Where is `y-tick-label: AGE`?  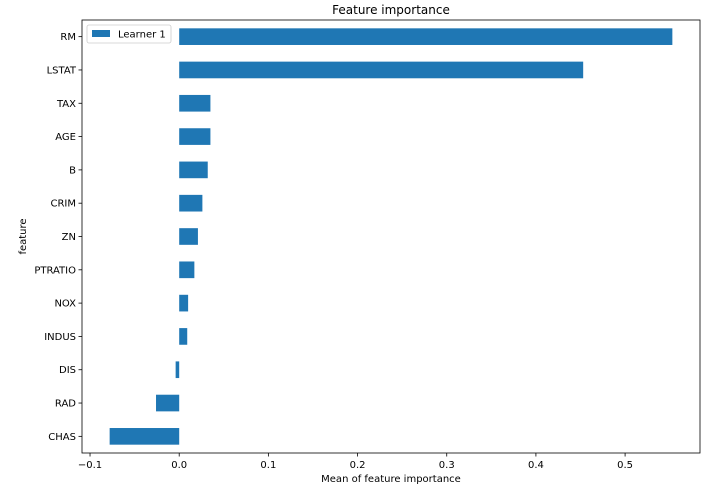
y-tick-label: AGE is located at coordinates (65, 137).